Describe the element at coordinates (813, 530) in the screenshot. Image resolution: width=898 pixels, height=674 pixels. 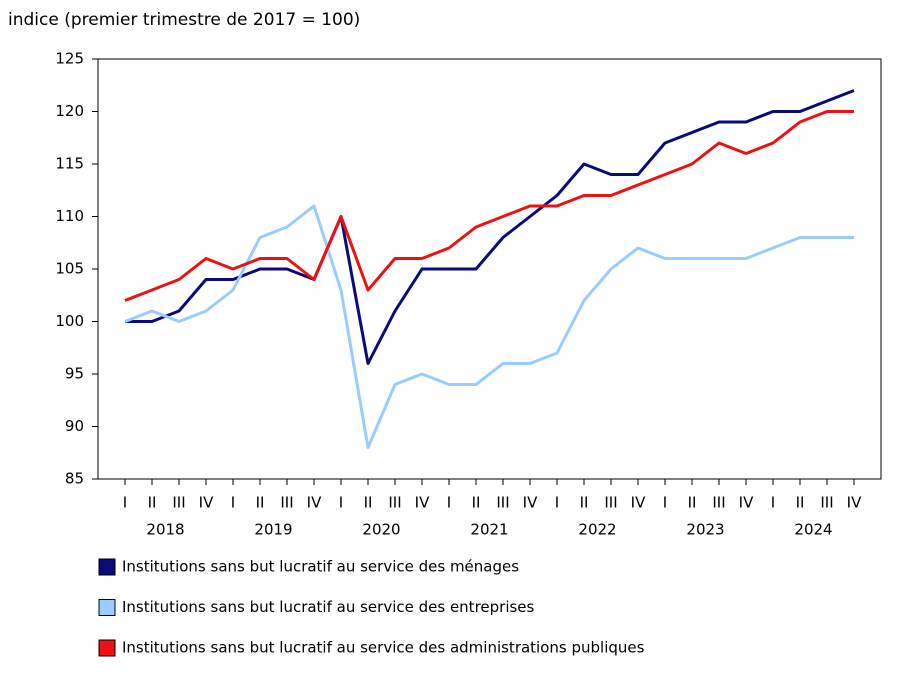
I see `x-group-label: 2024` at that location.